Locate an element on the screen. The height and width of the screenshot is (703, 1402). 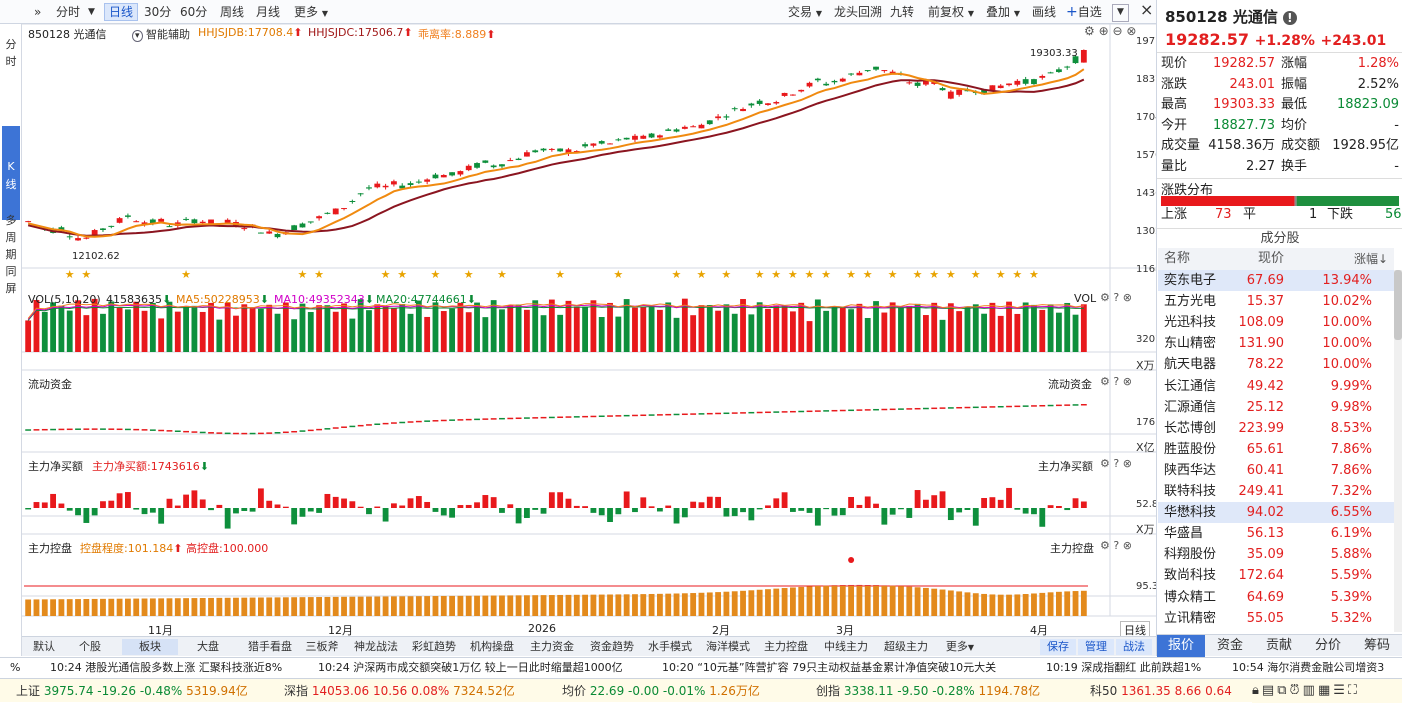
toolbar-dropdown-icon: ▼ is located at coordinates (1120, 13).